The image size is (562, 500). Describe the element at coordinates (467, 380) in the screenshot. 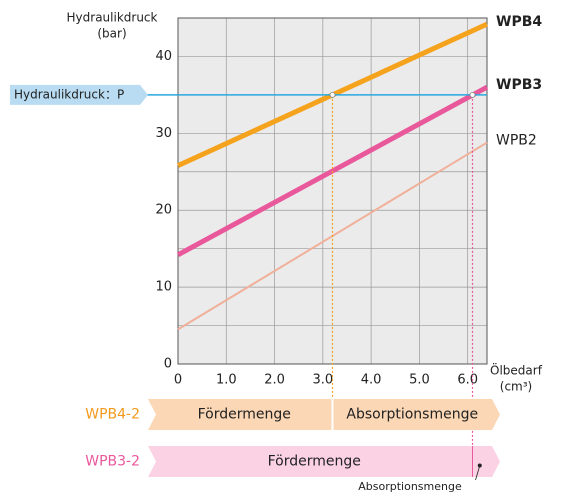

I see `x-tick-label: 6.0` at that location.